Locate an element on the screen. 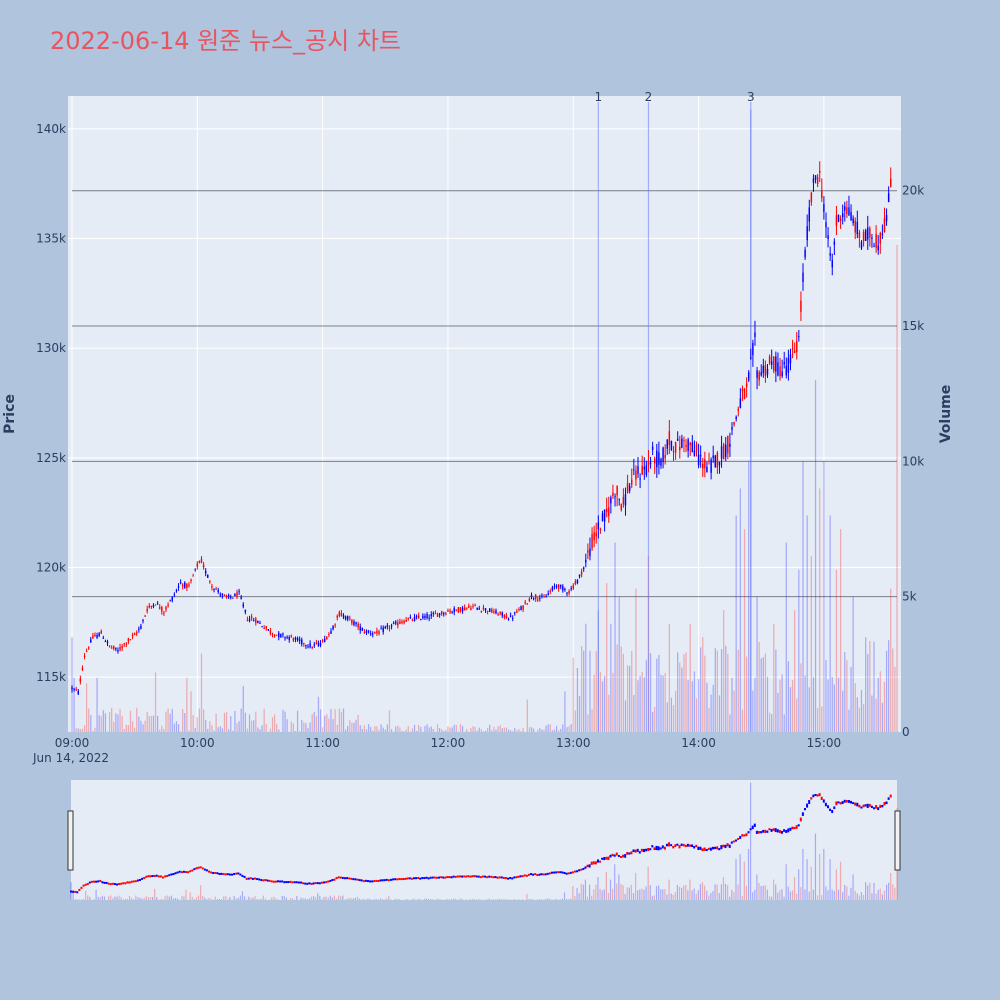  time-tick-label: 14:00 is located at coordinates (698, 743).